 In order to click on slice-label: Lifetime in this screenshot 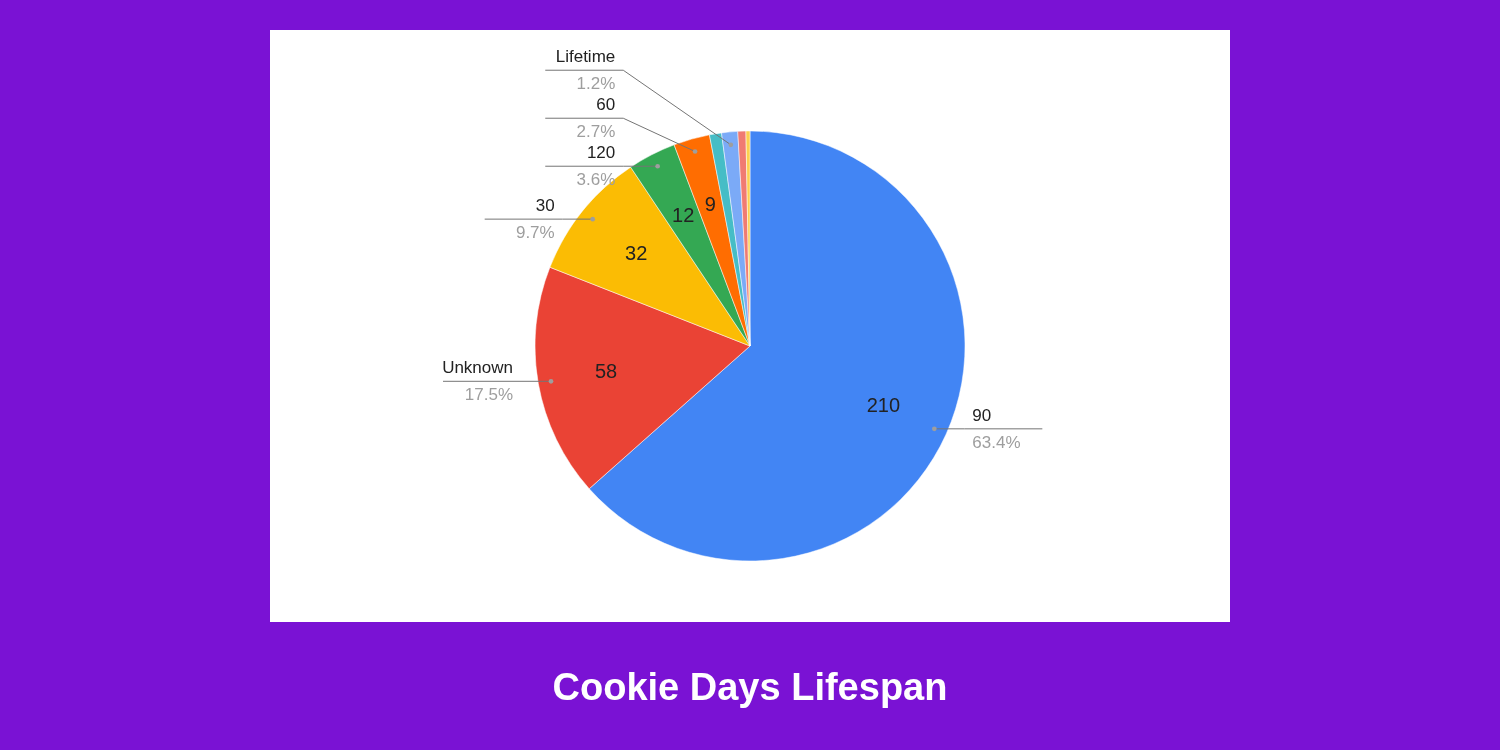, I will do `click(585, 57)`.